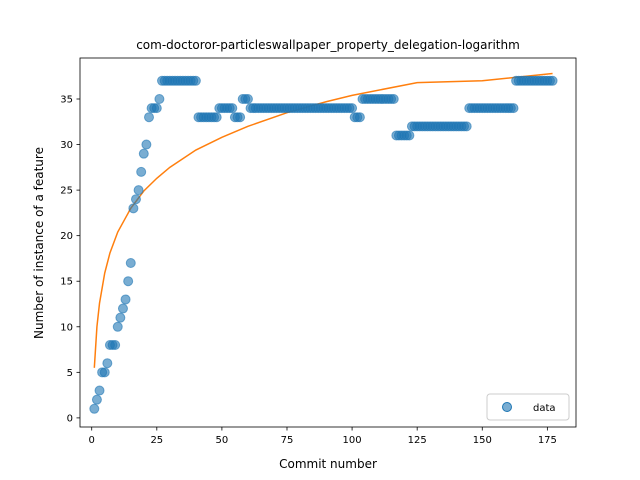 The width and height of the screenshot is (640, 480). What do you see at coordinates (544, 408) in the screenshot?
I see `legend-label-data: data` at bounding box center [544, 408].